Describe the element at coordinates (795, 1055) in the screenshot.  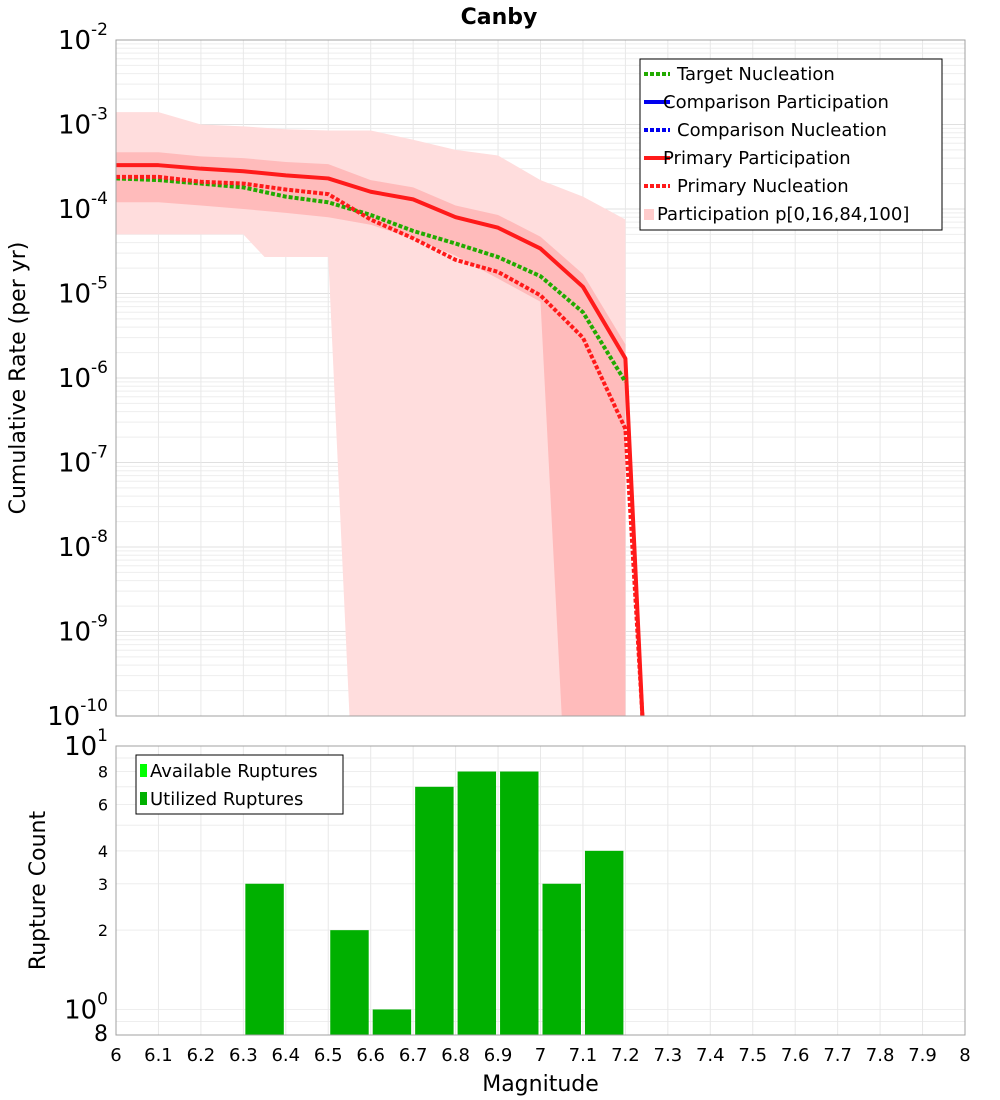
I see `x-tick-label: 7.6` at that location.